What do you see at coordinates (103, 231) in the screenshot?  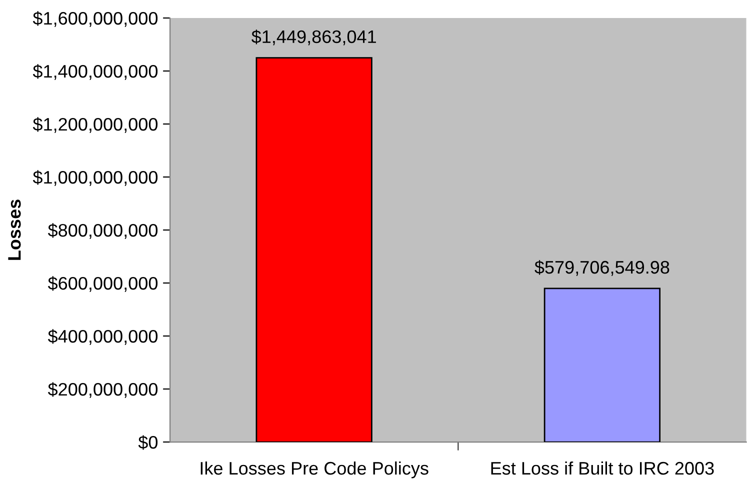 I see `y-tick-label: $800,000,000` at bounding box center [103, 231].